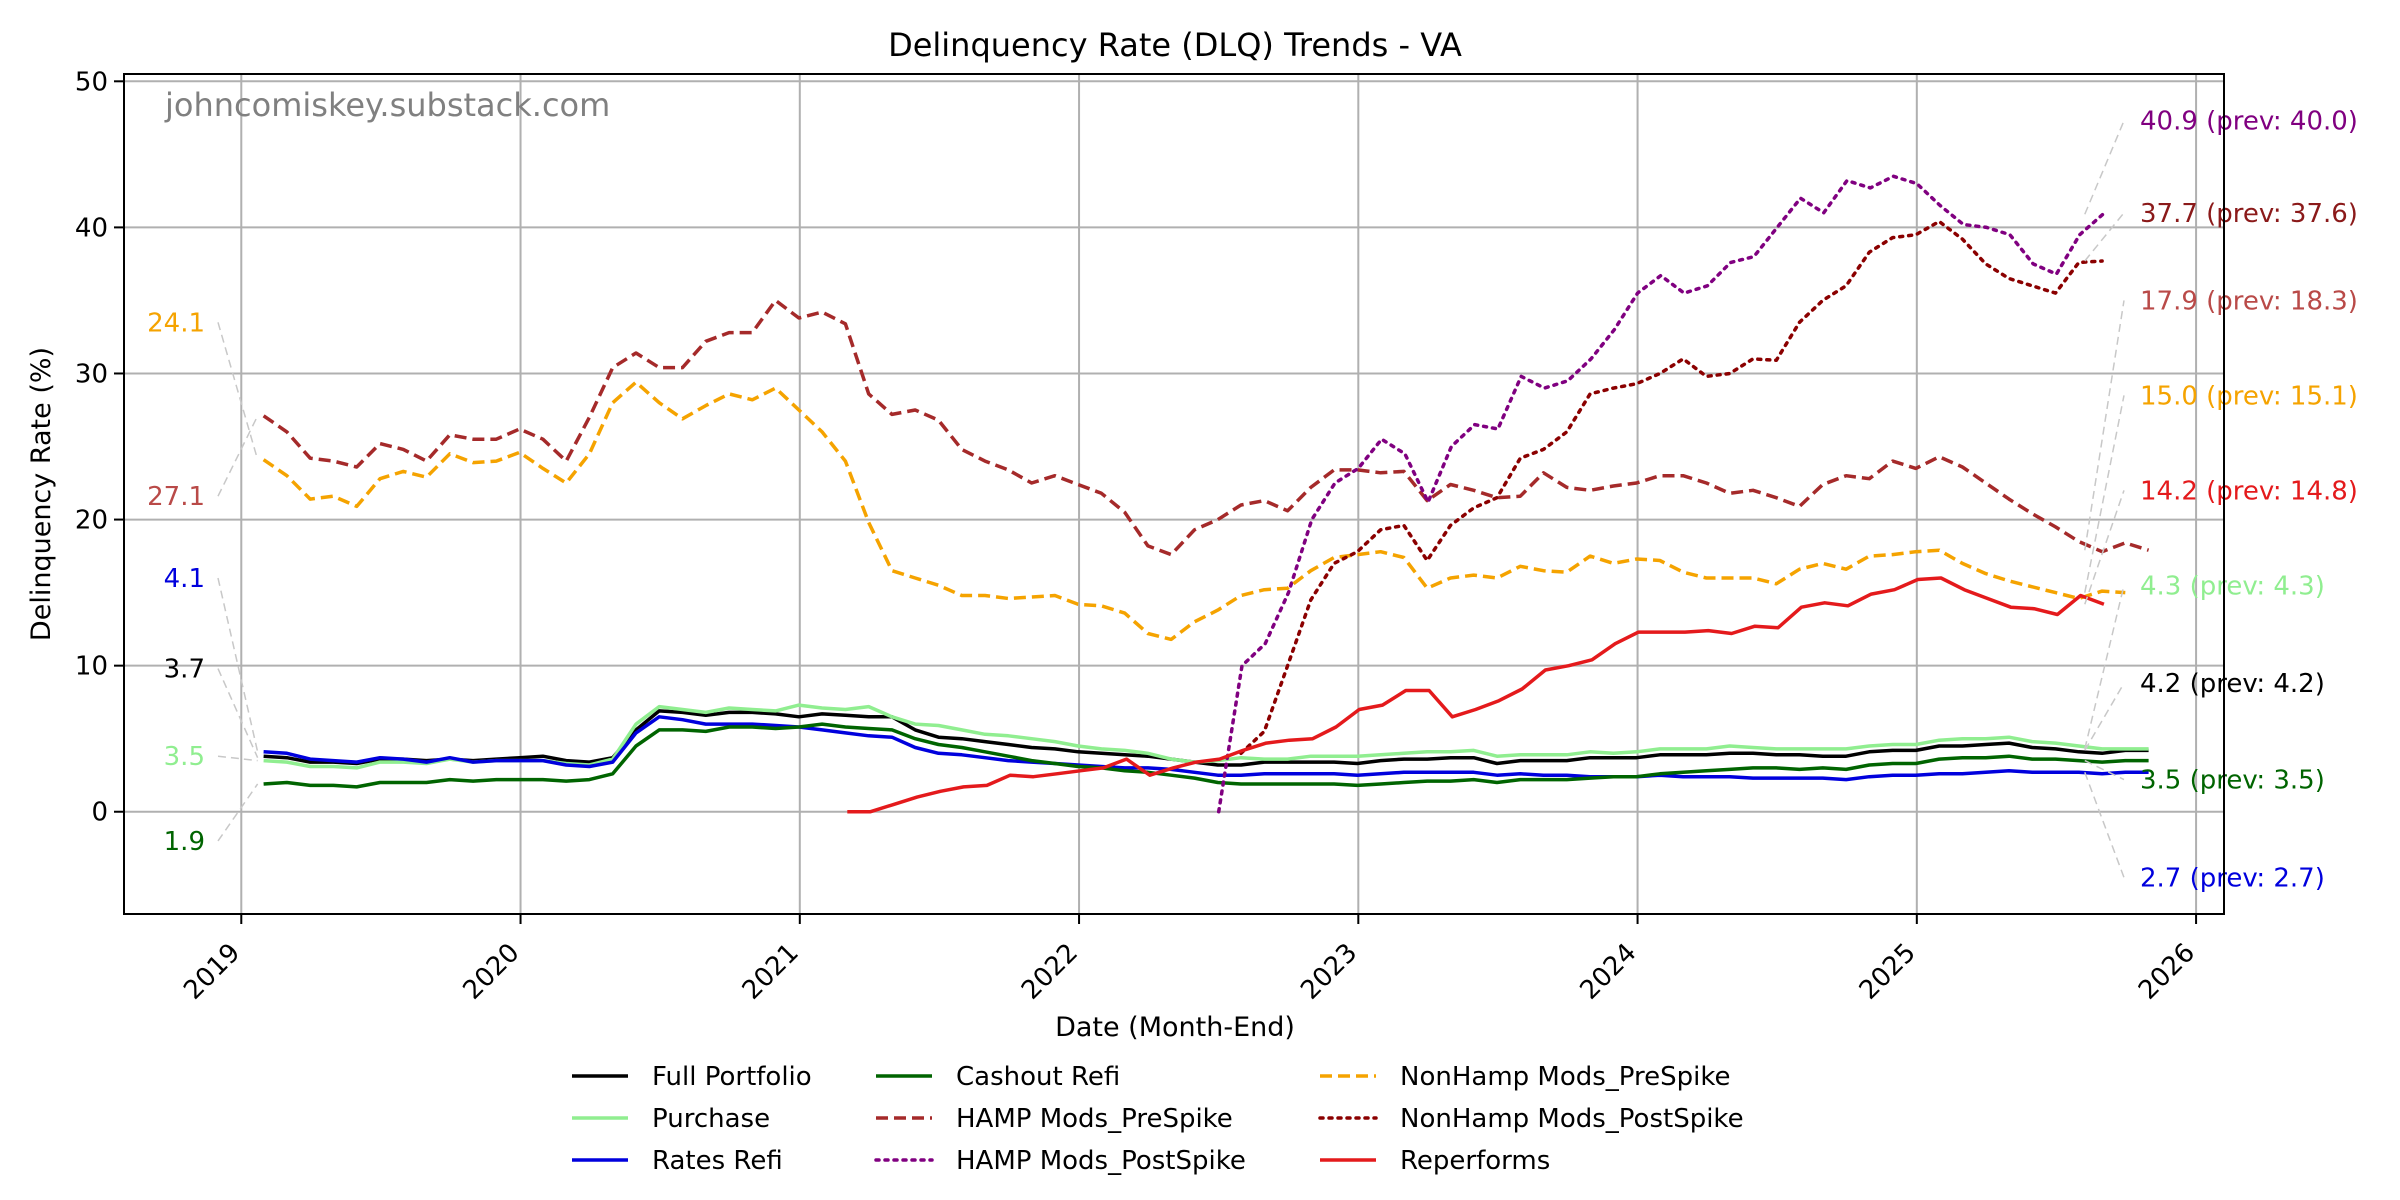 The image size is (2400, 1200). Describe the element at coordinates (91, 667) in the screenshot. I see `y-tick-label: 10` at that location.